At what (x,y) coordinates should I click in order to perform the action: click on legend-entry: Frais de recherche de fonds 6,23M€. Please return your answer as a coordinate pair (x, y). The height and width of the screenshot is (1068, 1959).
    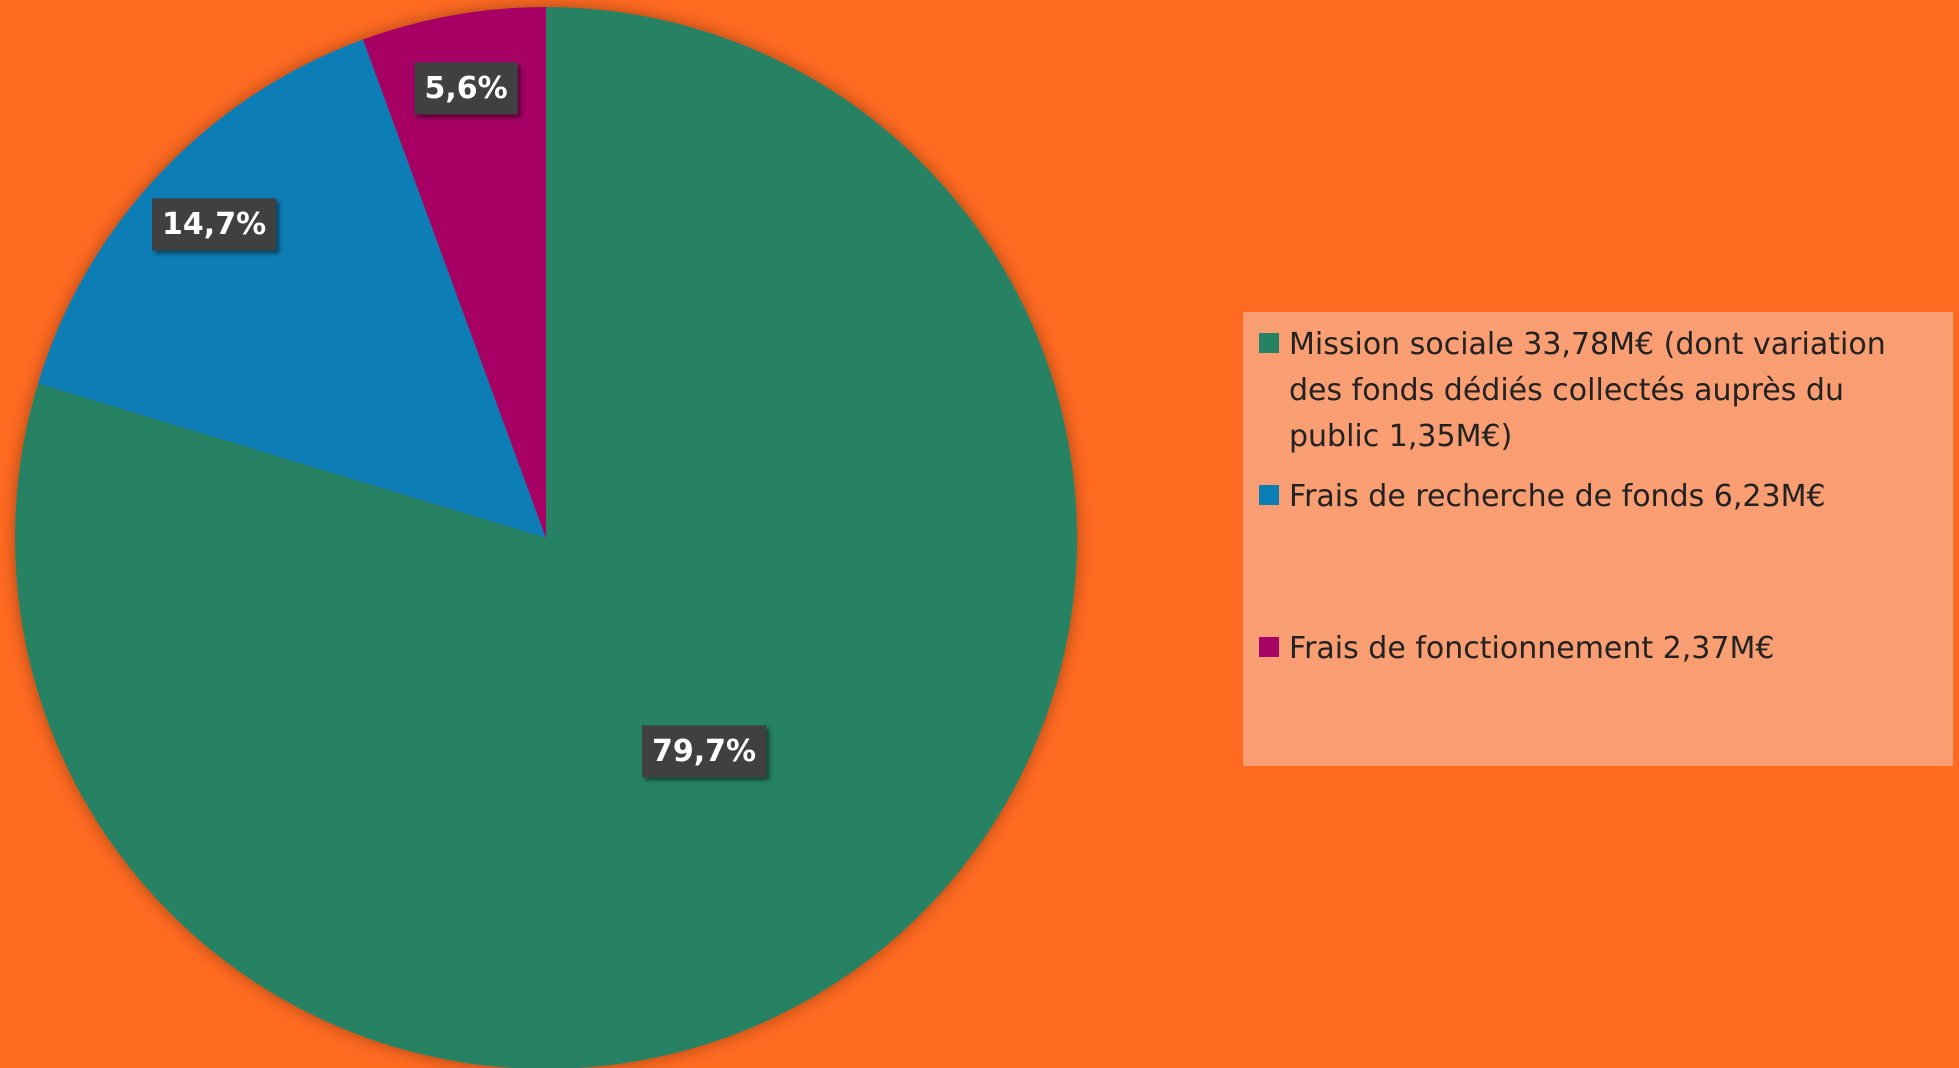
    Looking at the image, I should click on (1599, 550).